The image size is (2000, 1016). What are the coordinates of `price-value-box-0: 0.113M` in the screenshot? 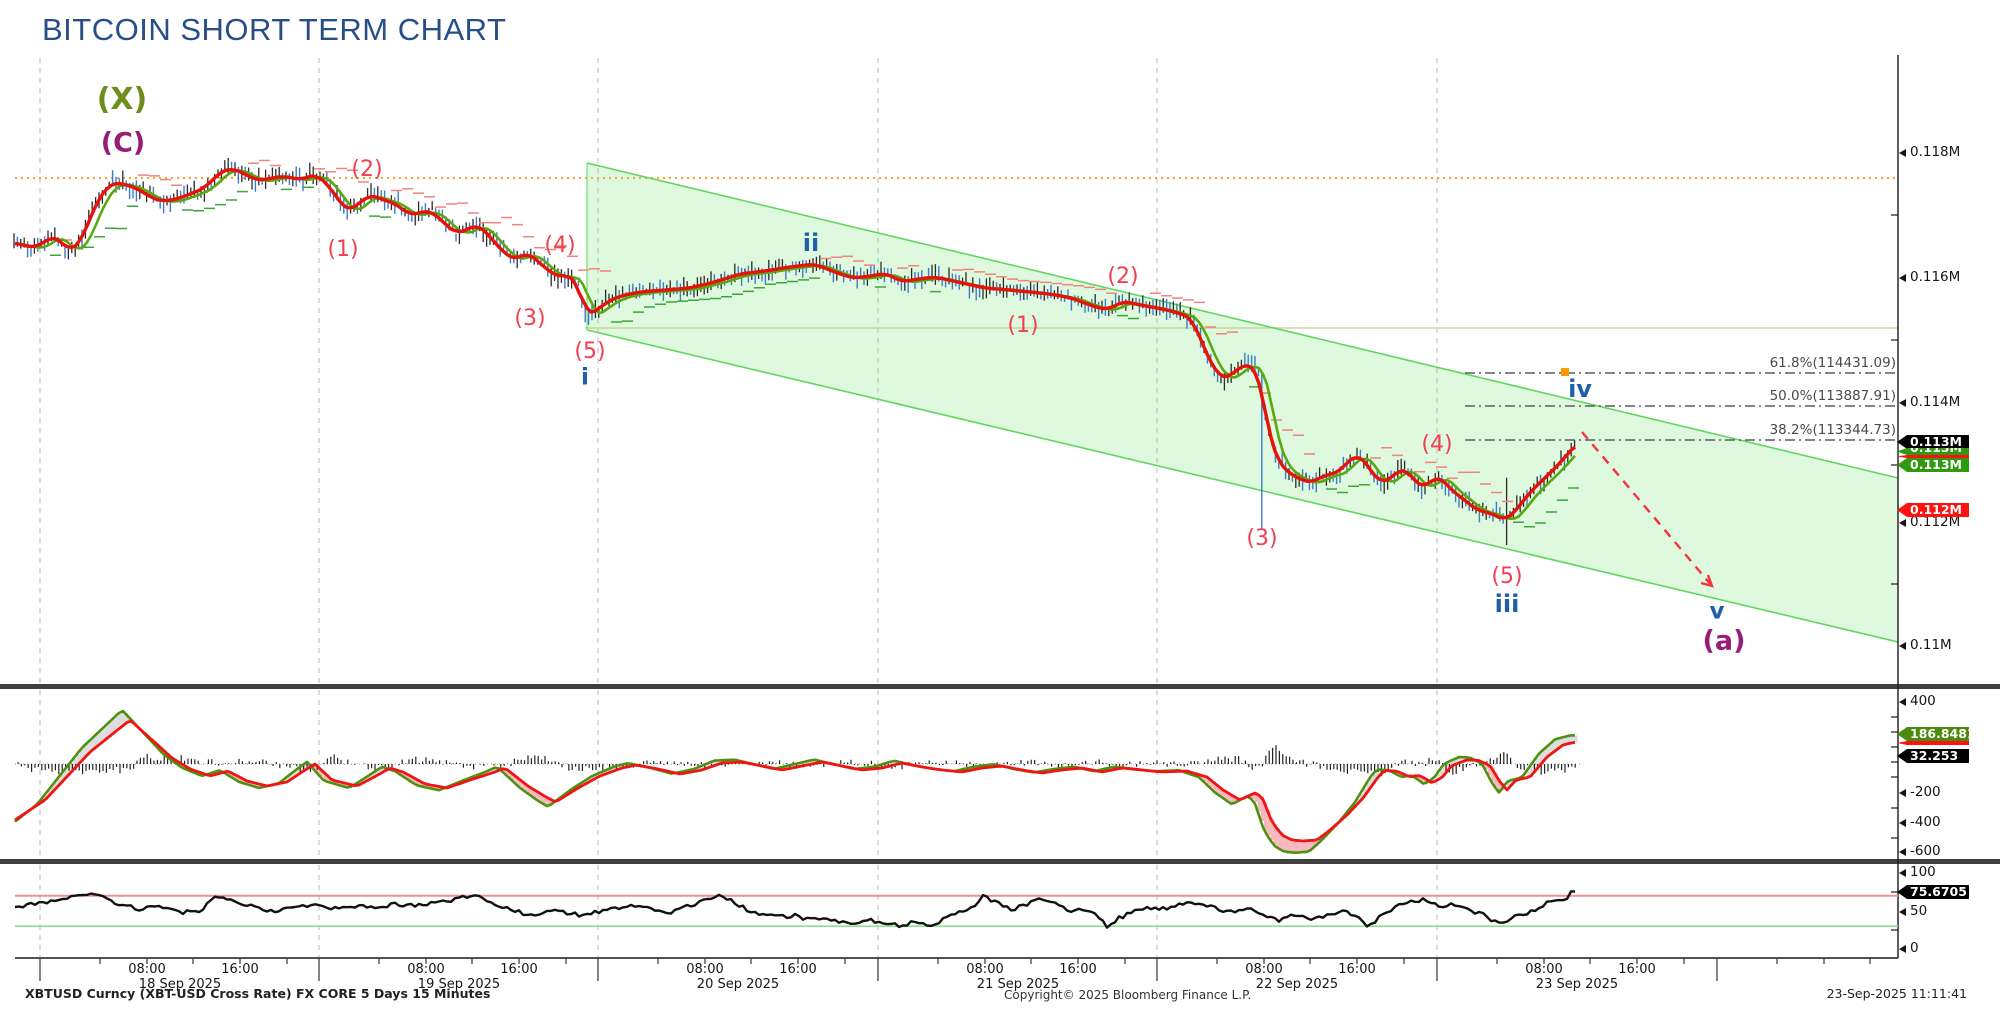 It's located at (1933, 442).